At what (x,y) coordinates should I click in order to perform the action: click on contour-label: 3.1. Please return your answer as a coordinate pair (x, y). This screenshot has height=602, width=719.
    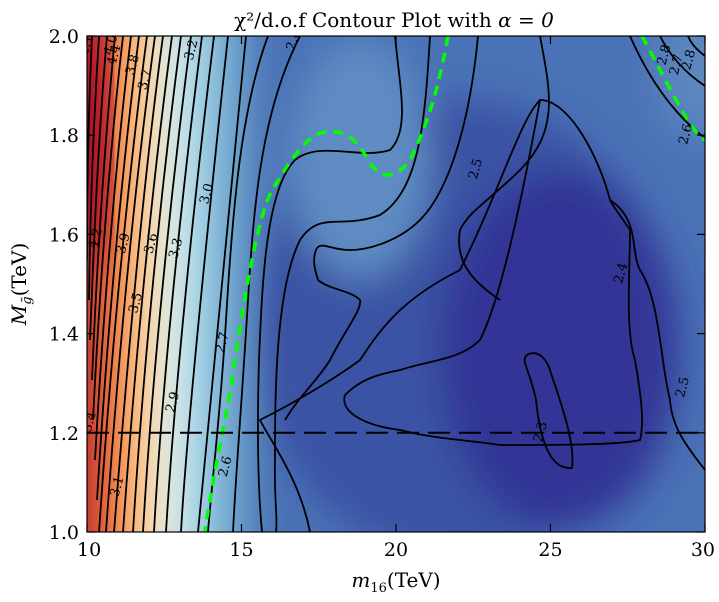
    Looking at the image, I should click on (118, 487).